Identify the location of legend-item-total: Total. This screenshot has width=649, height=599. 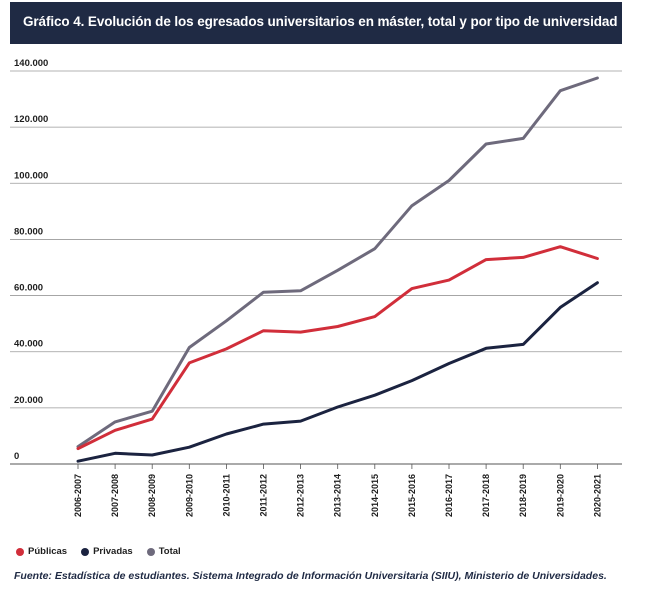
(163, 551).